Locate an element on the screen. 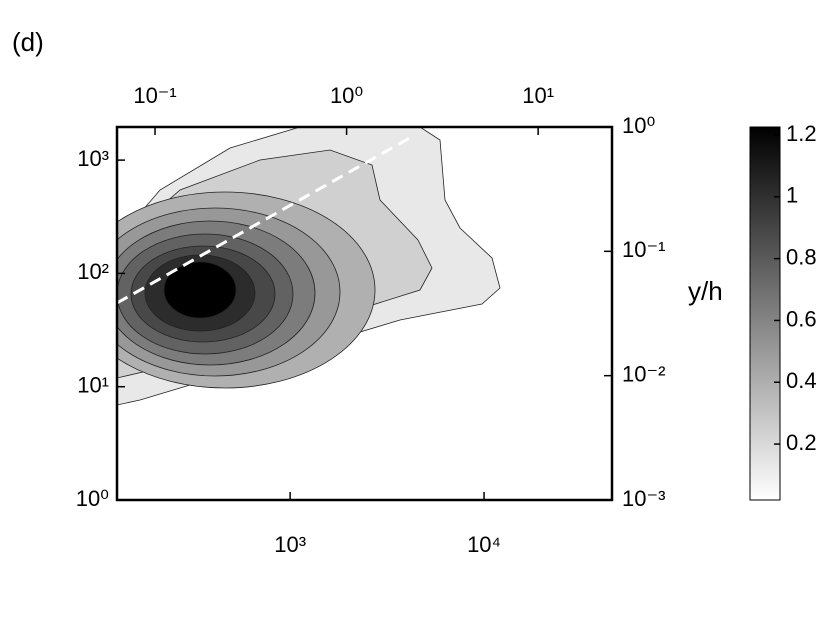  y2-tick-label: 10⁻³ is located at coordinates (643, 498).